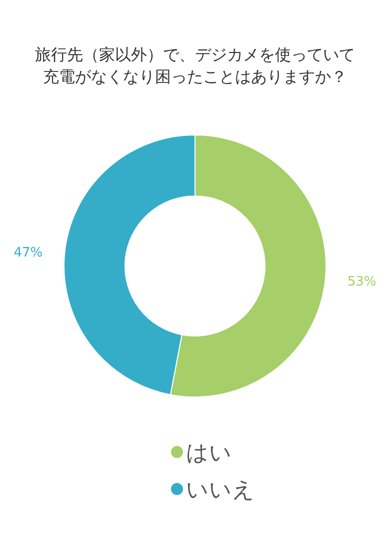 The image size is (390, 540). What do you see at coordinates (209, 453) in the screenshot?
I see `legend-label: はい` at bounding box center [209, 453].